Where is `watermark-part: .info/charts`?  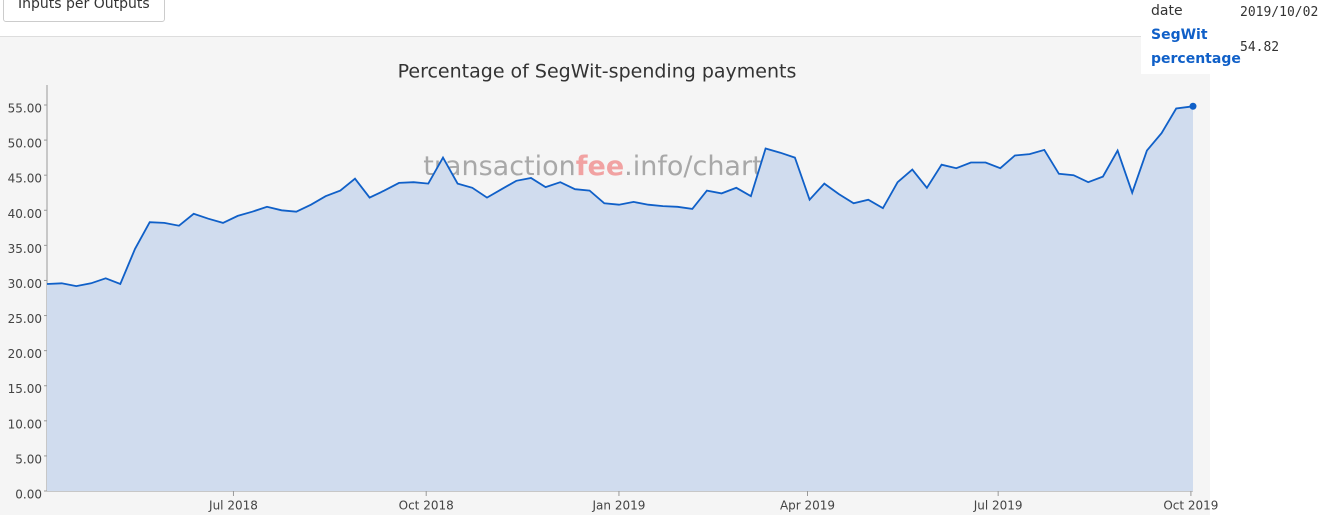 watermark-part: .info/charts is located at coordinates (700, 166).